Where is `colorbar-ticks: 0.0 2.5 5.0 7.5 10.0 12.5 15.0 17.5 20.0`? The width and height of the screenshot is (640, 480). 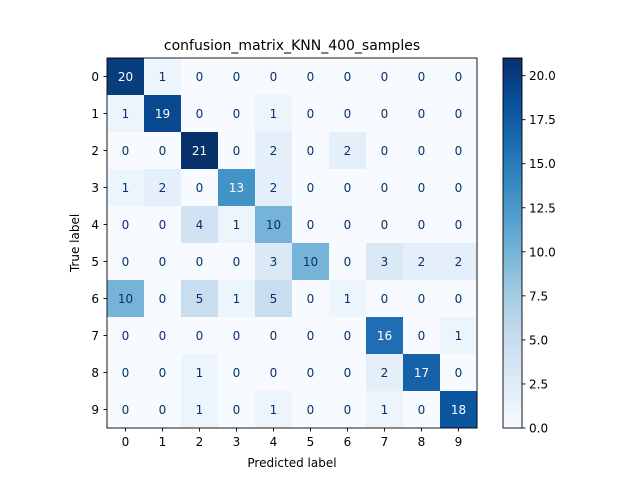
colorbar-ticks: 0.0 2.5 5.0 7.5 10.0 12.5 15.0 17.5 20.0 is located at coordinates (539, 252).